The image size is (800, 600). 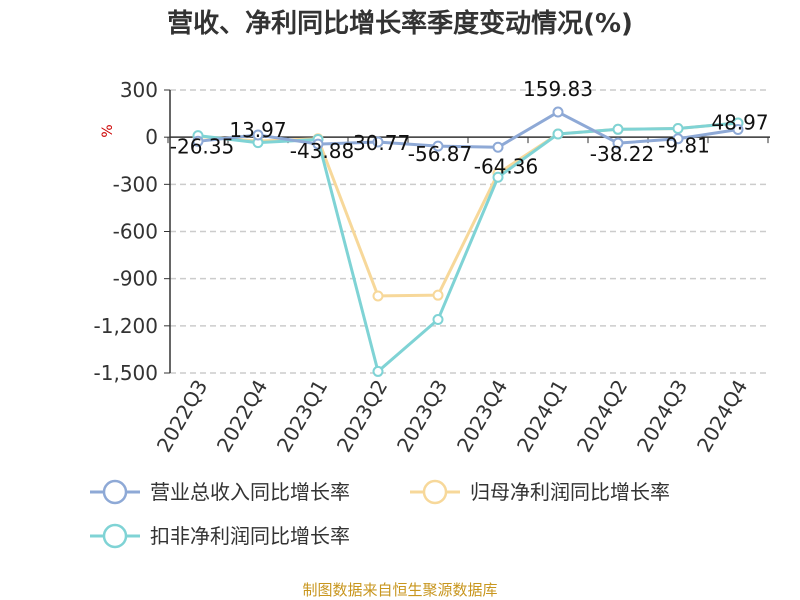 I want to click on x-tick-label: 2022Q4, so click(x=242, y=416).